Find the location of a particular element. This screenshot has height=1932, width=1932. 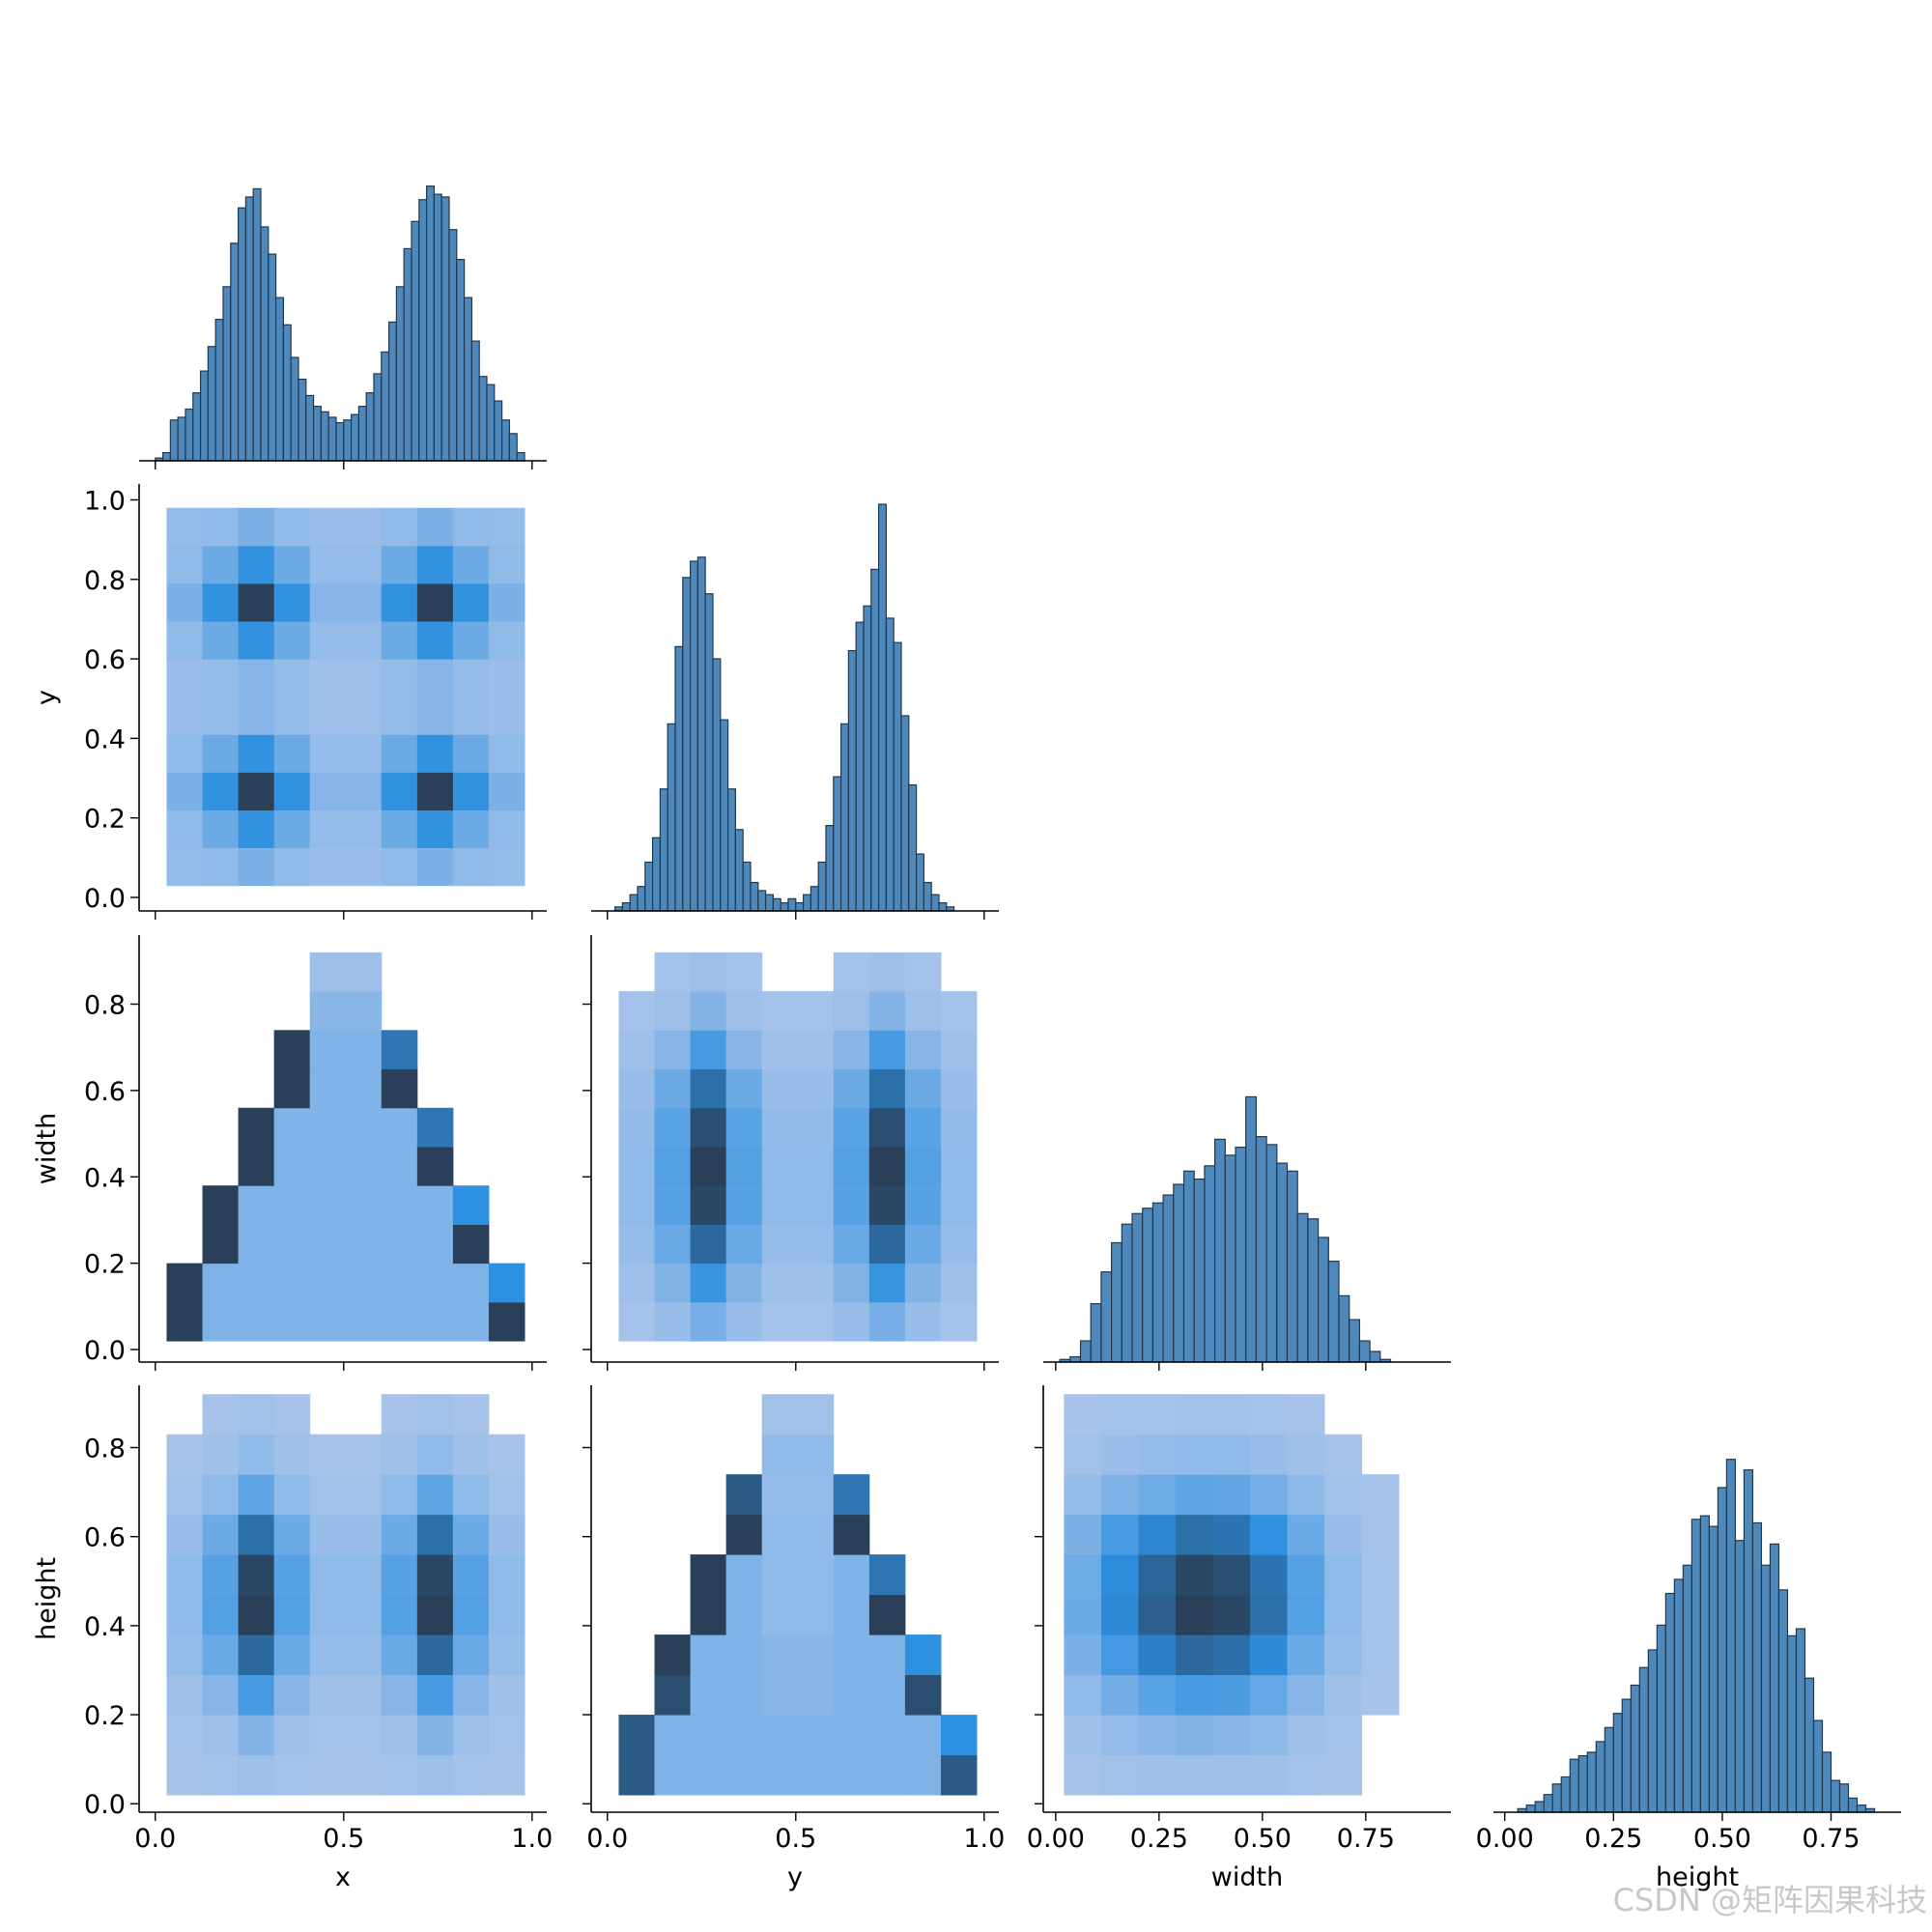

x-tick-label: 0.0 is located at coordinates (607, 1839).